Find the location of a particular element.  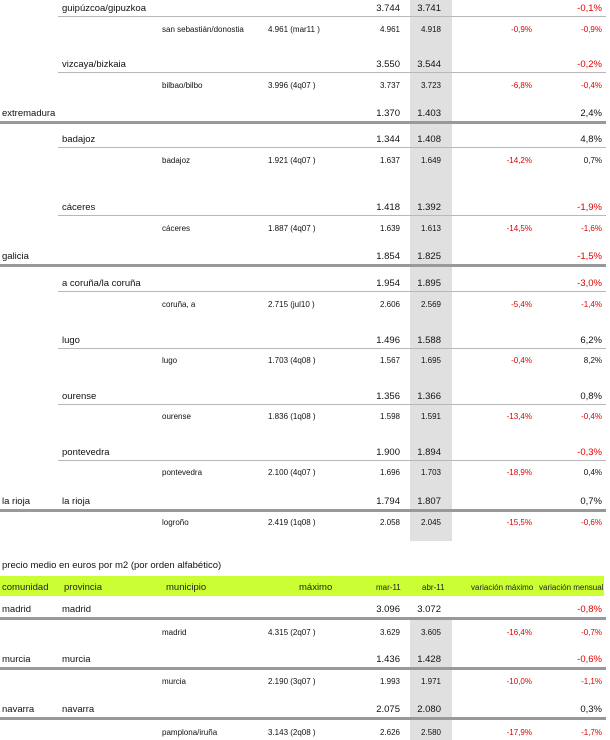

comunidad-name: galicia is located at coordinates (15, 256).